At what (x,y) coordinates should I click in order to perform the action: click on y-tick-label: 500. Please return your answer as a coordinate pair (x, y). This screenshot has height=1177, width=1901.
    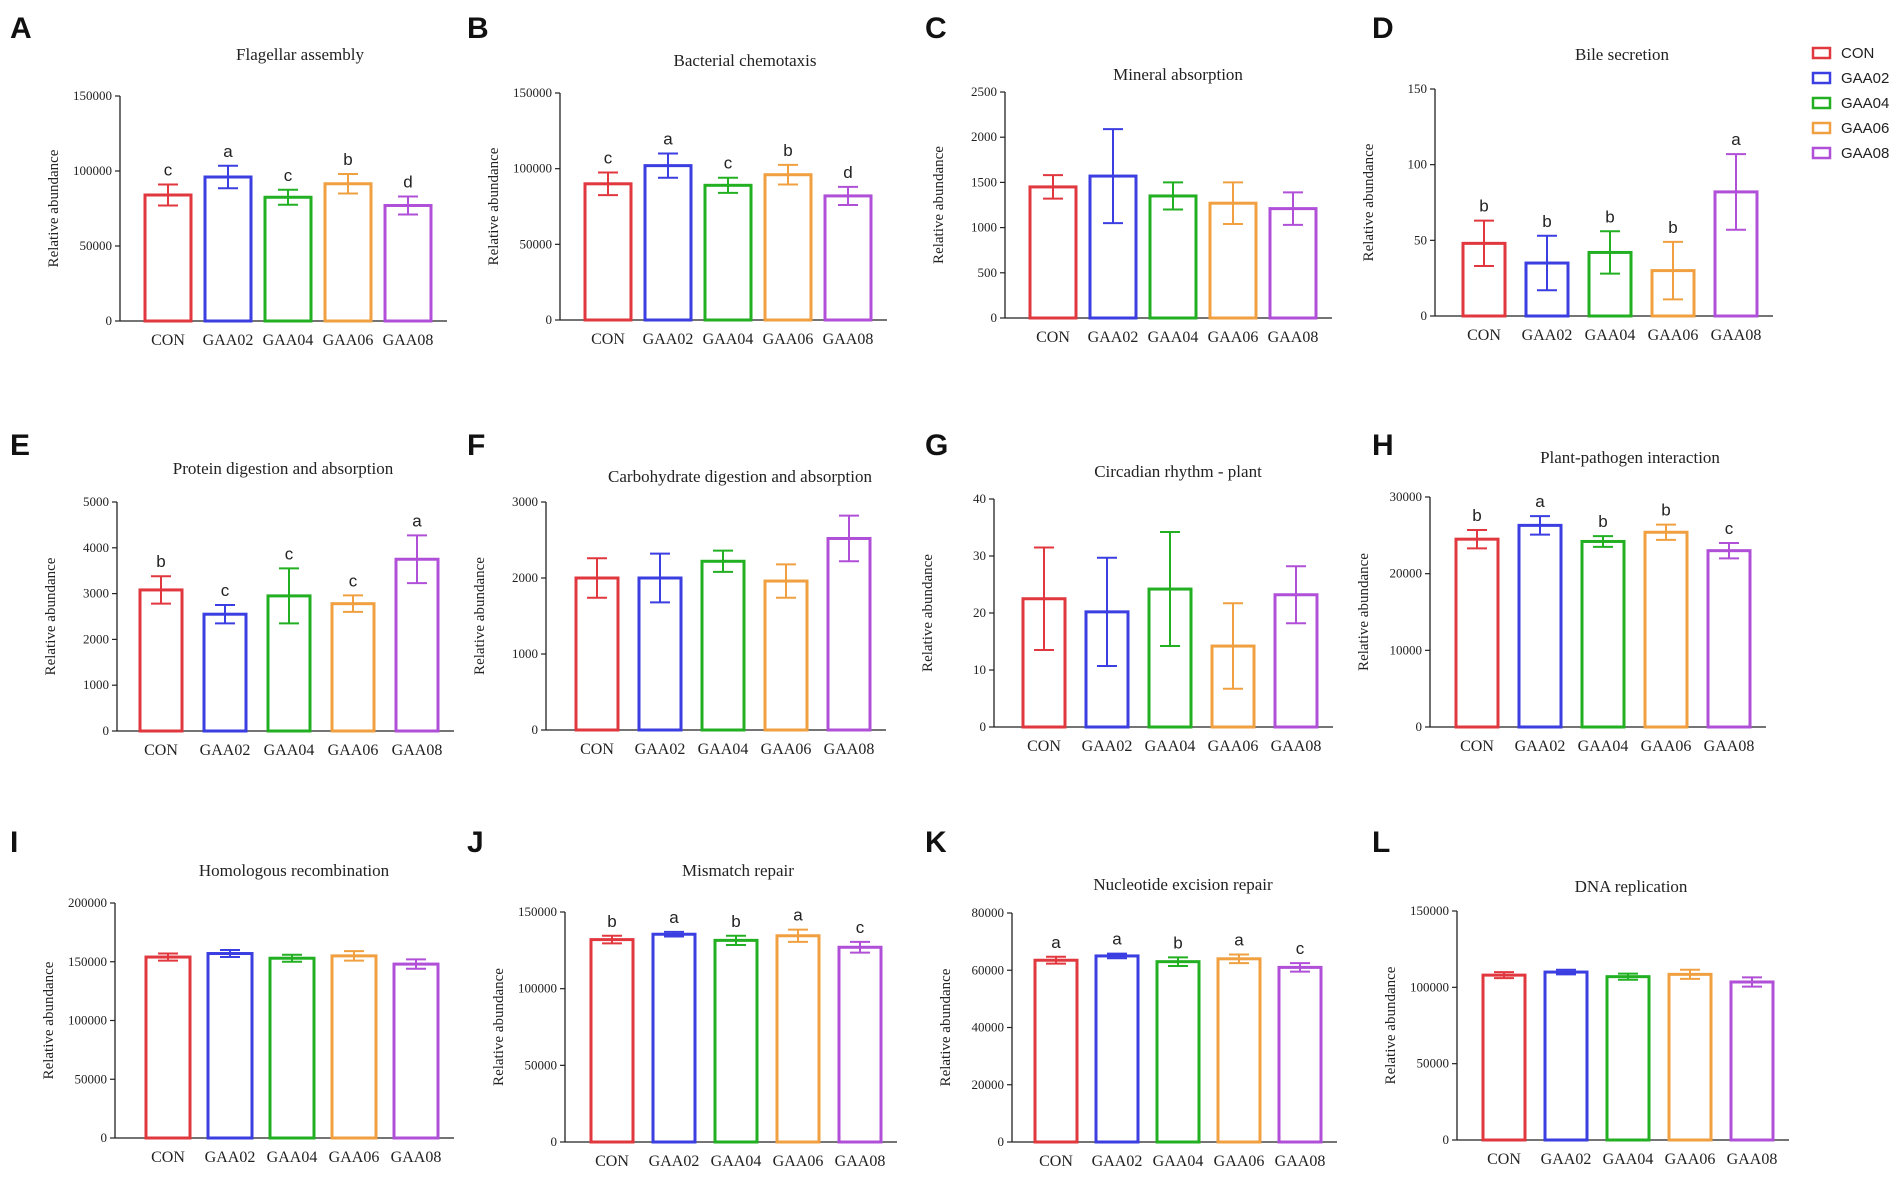
    Looking at the image, I should click on (988, 272).